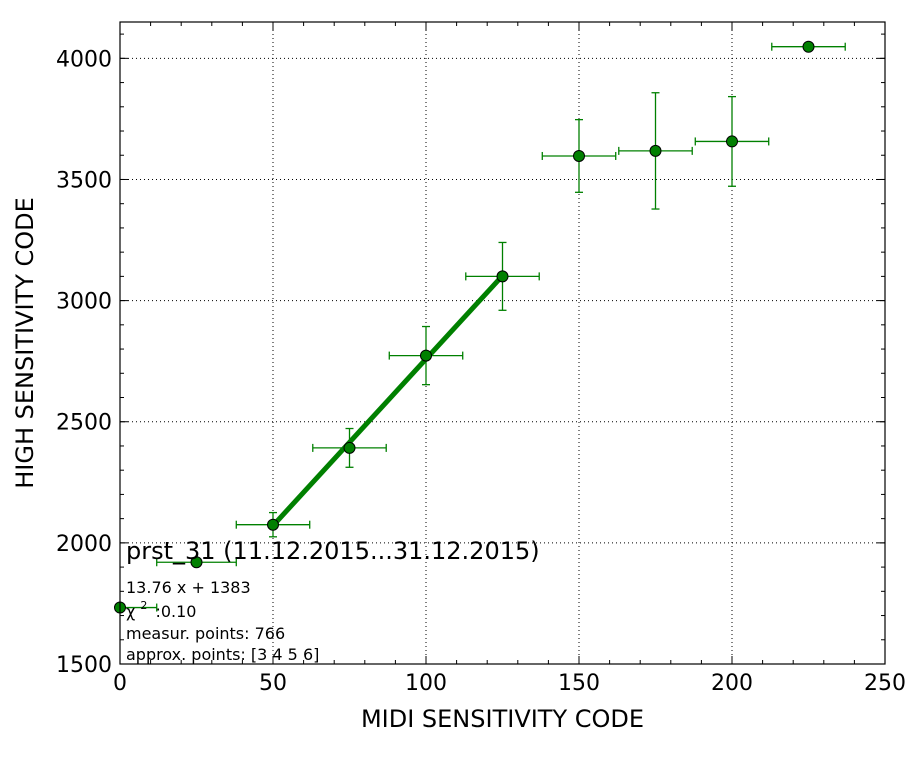 The width and height of the screenshot is (912, 762). What do you see at coordinates (84, 423) in the screenshot?
I see `y-tick-label: 2500` at bounding box center [84, 423].